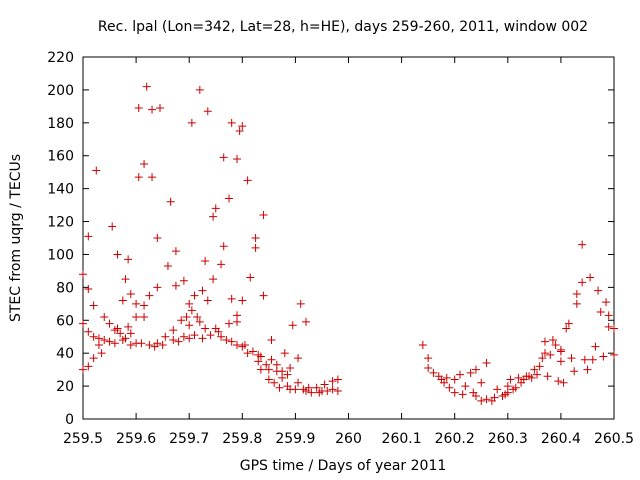 The width and height of the screenshot is (640, 480). Describe the element at coordinates (60, 239) in the screenshot. I see `y-tick-labels: 0 20 40 60 80 100 120 140 160 180 200 220` at that location.